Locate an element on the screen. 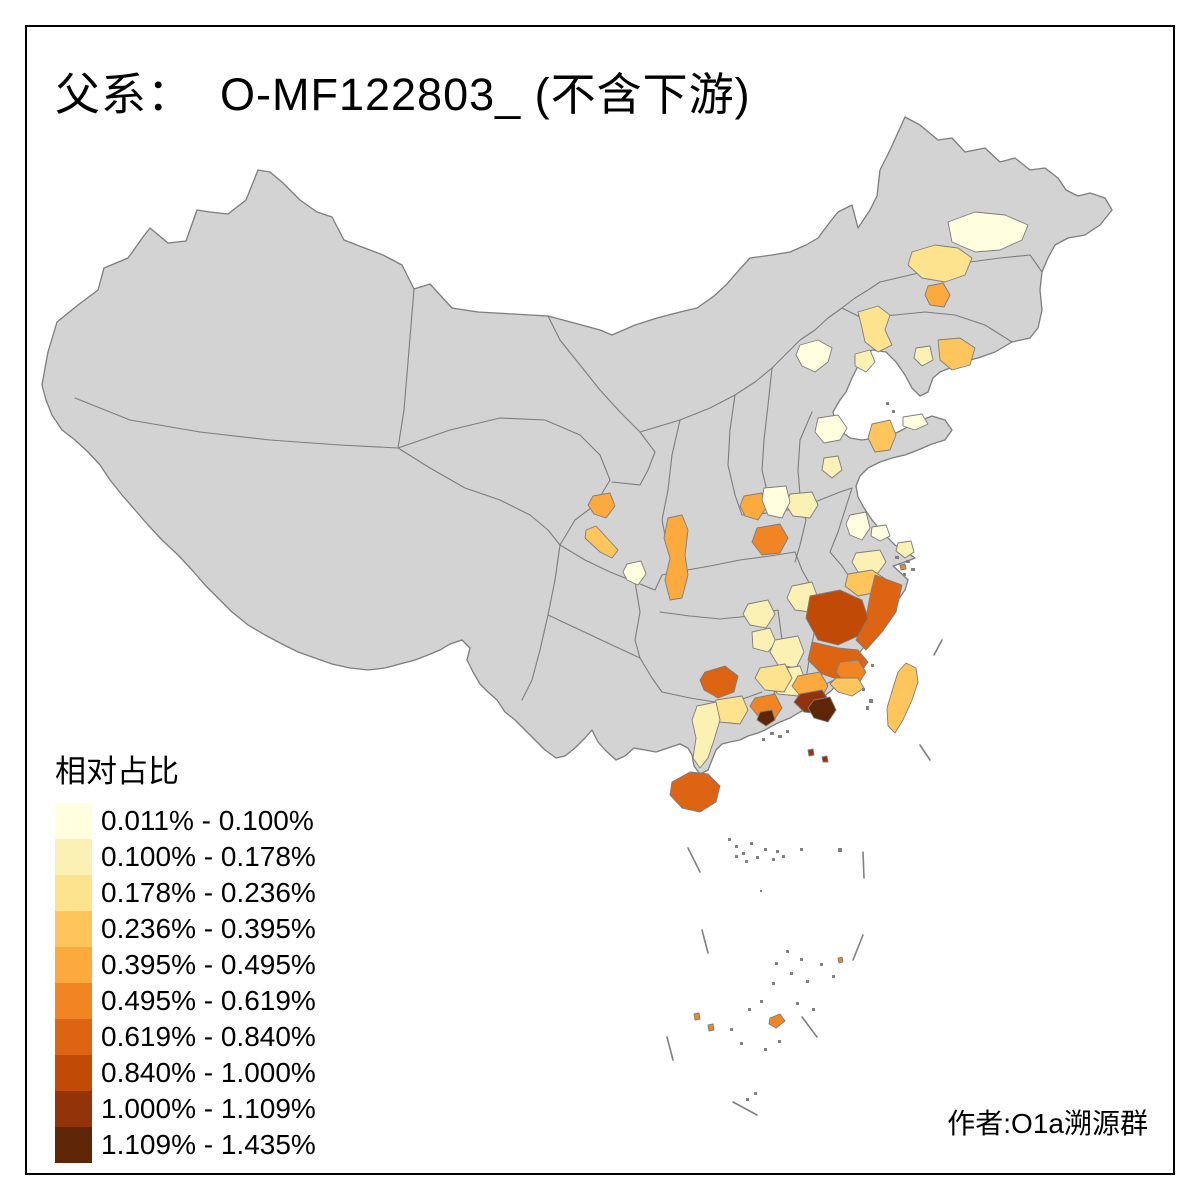 The width and height of the screenshot is (1200, 1200). legend-label-7: 0.619% - 0.840% is located at coordinates (208, 1036).